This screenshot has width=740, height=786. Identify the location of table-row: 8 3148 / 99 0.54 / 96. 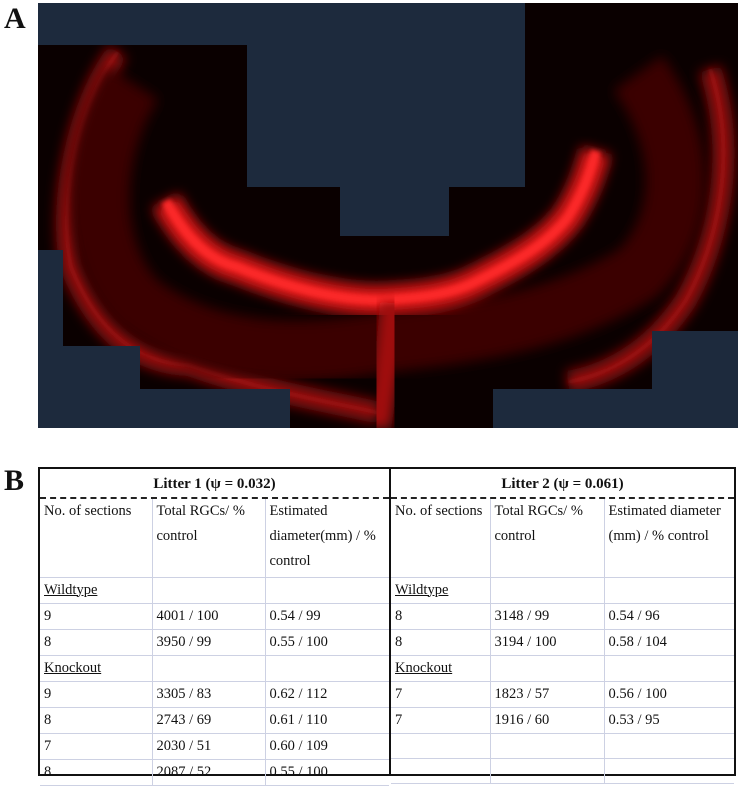
(562, 616).